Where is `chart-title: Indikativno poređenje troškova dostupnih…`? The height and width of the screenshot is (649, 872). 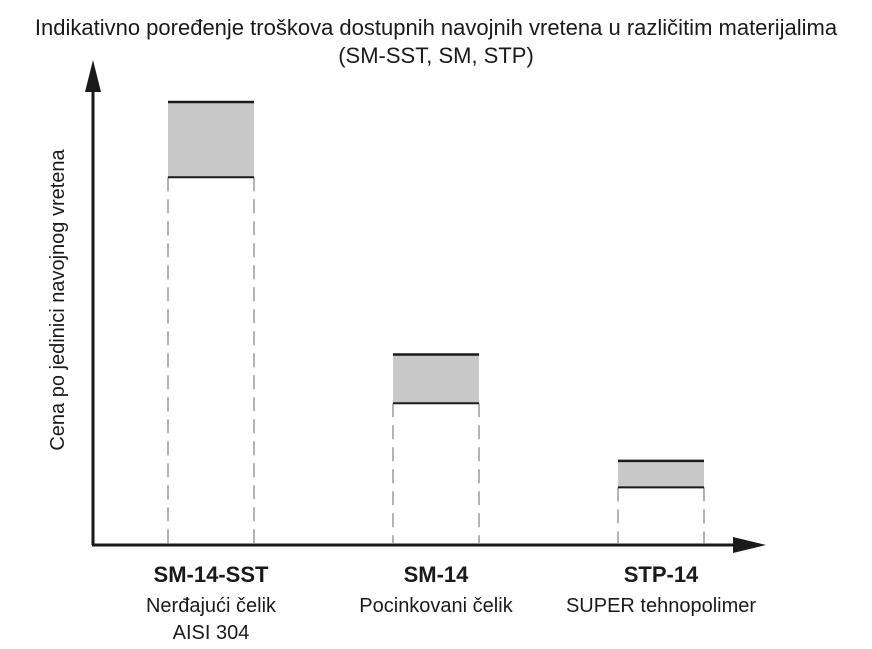
chart-title: Indikativno poređenje troškova dostupnih… is located at coordinates (436, 27).